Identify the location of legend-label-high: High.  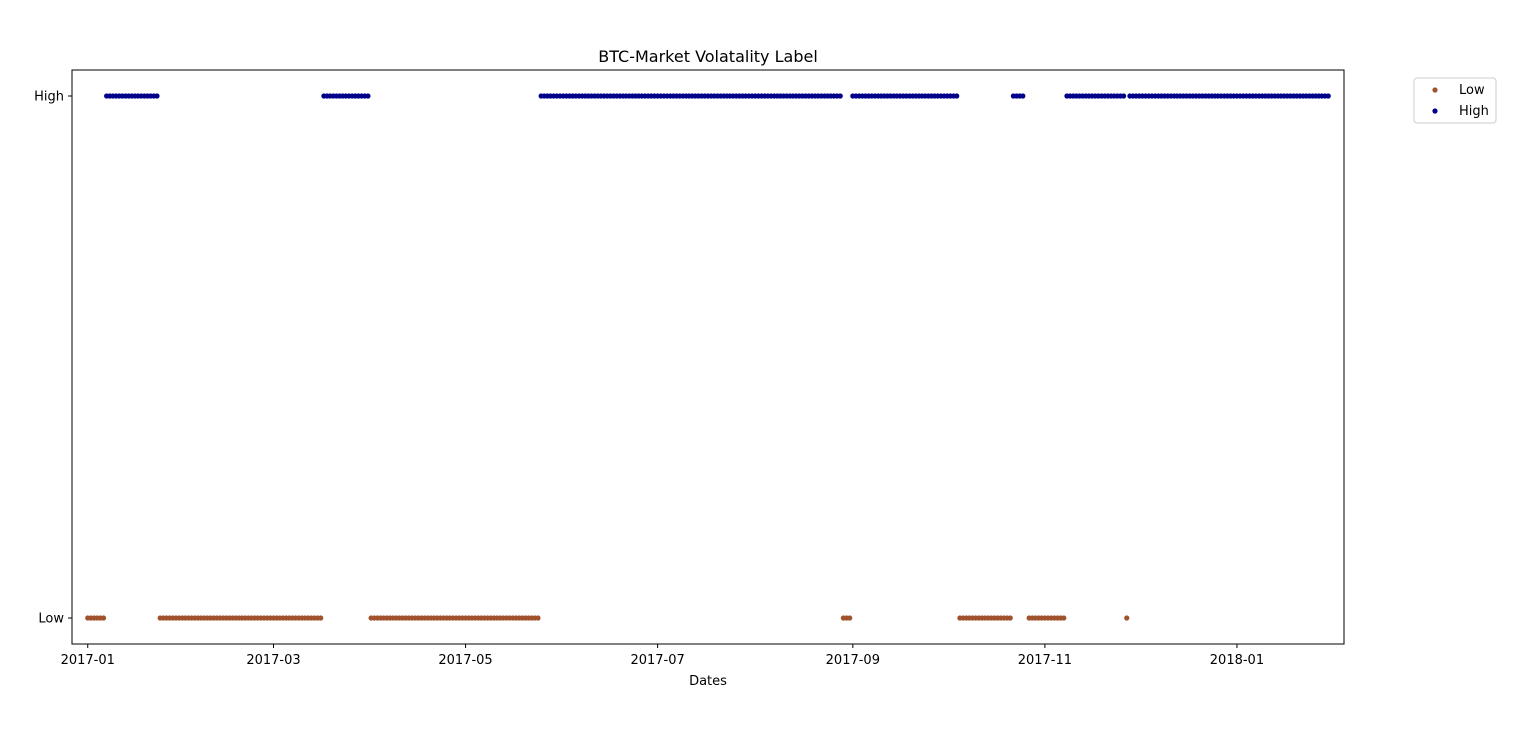
(1474, 111).